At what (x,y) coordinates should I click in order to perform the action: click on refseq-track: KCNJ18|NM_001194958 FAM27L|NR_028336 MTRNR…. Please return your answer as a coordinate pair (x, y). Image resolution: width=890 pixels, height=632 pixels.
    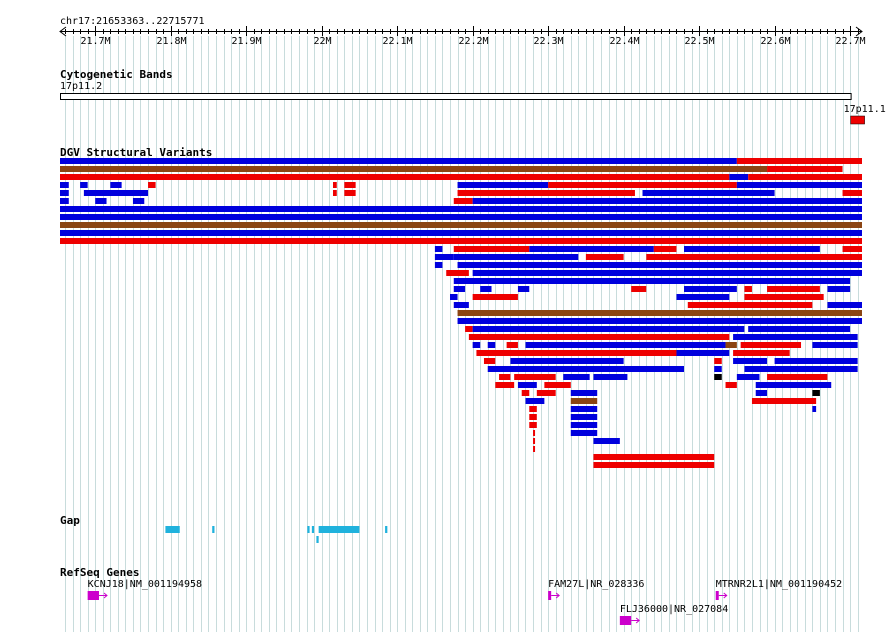
    Looking at the image, I should click on (465, 602).